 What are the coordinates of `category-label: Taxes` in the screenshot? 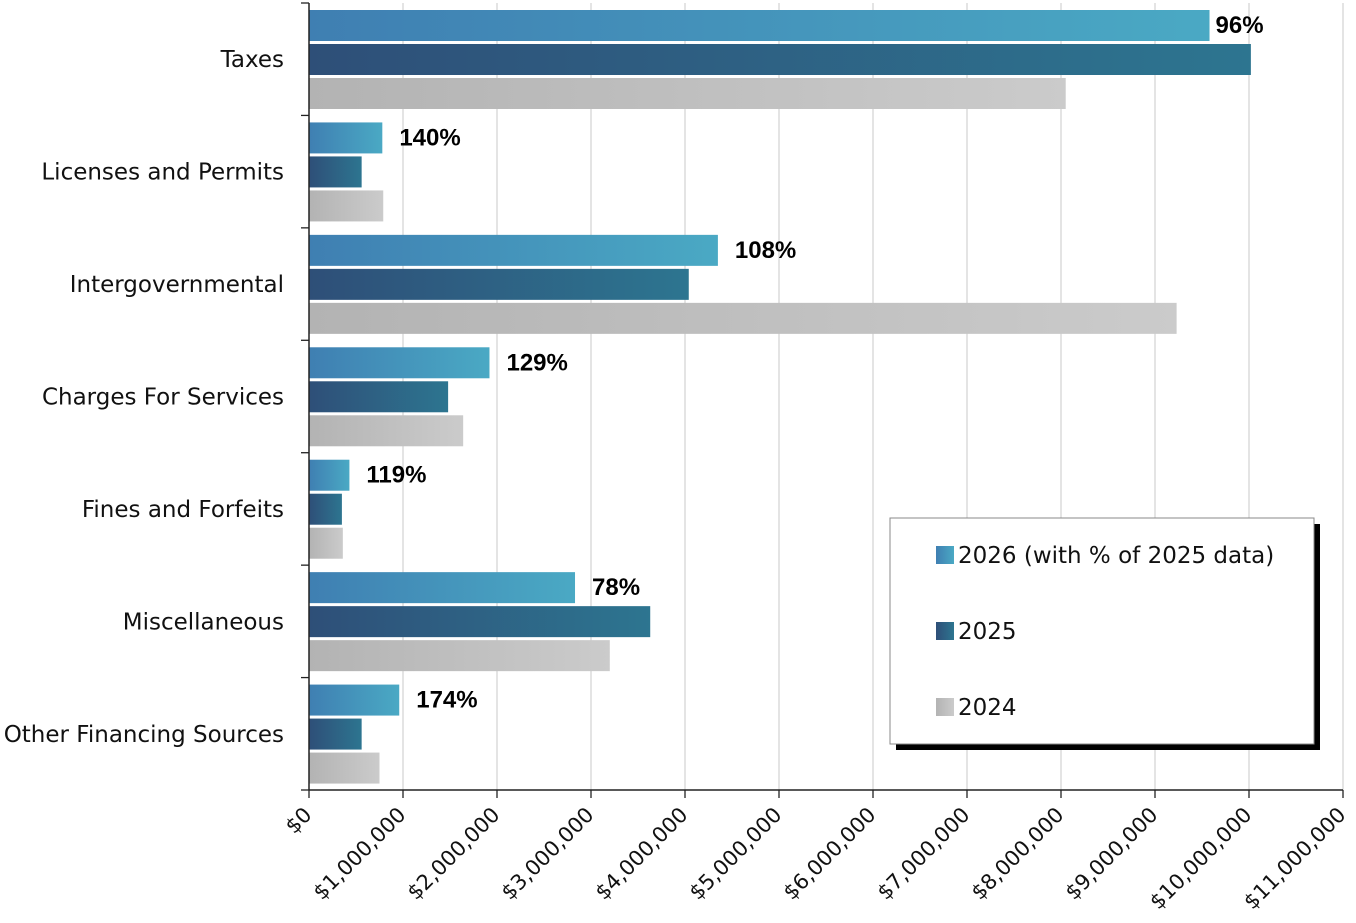 It's located at (252, 60).